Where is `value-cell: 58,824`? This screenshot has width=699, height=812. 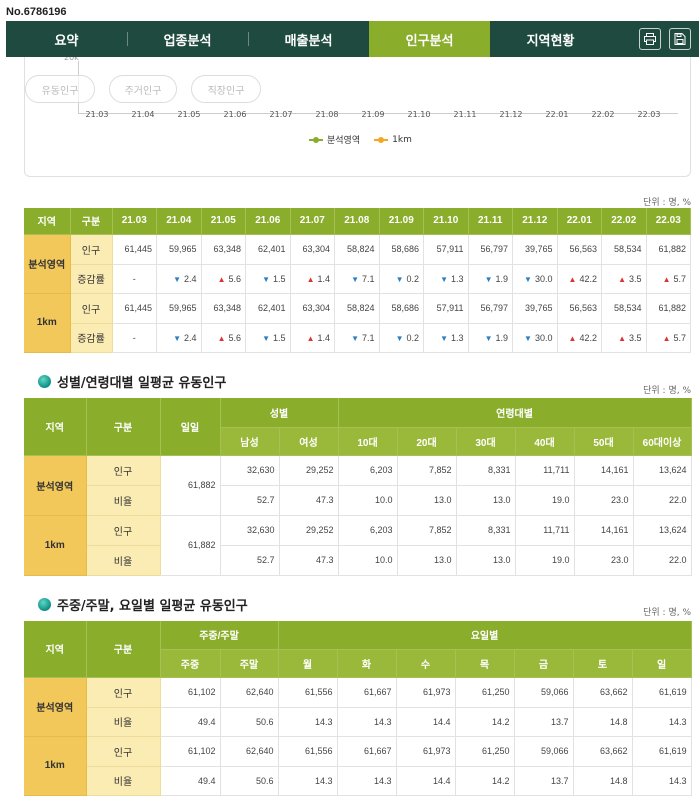 value-cell: 58,824 is located at coordinates (357, 308).